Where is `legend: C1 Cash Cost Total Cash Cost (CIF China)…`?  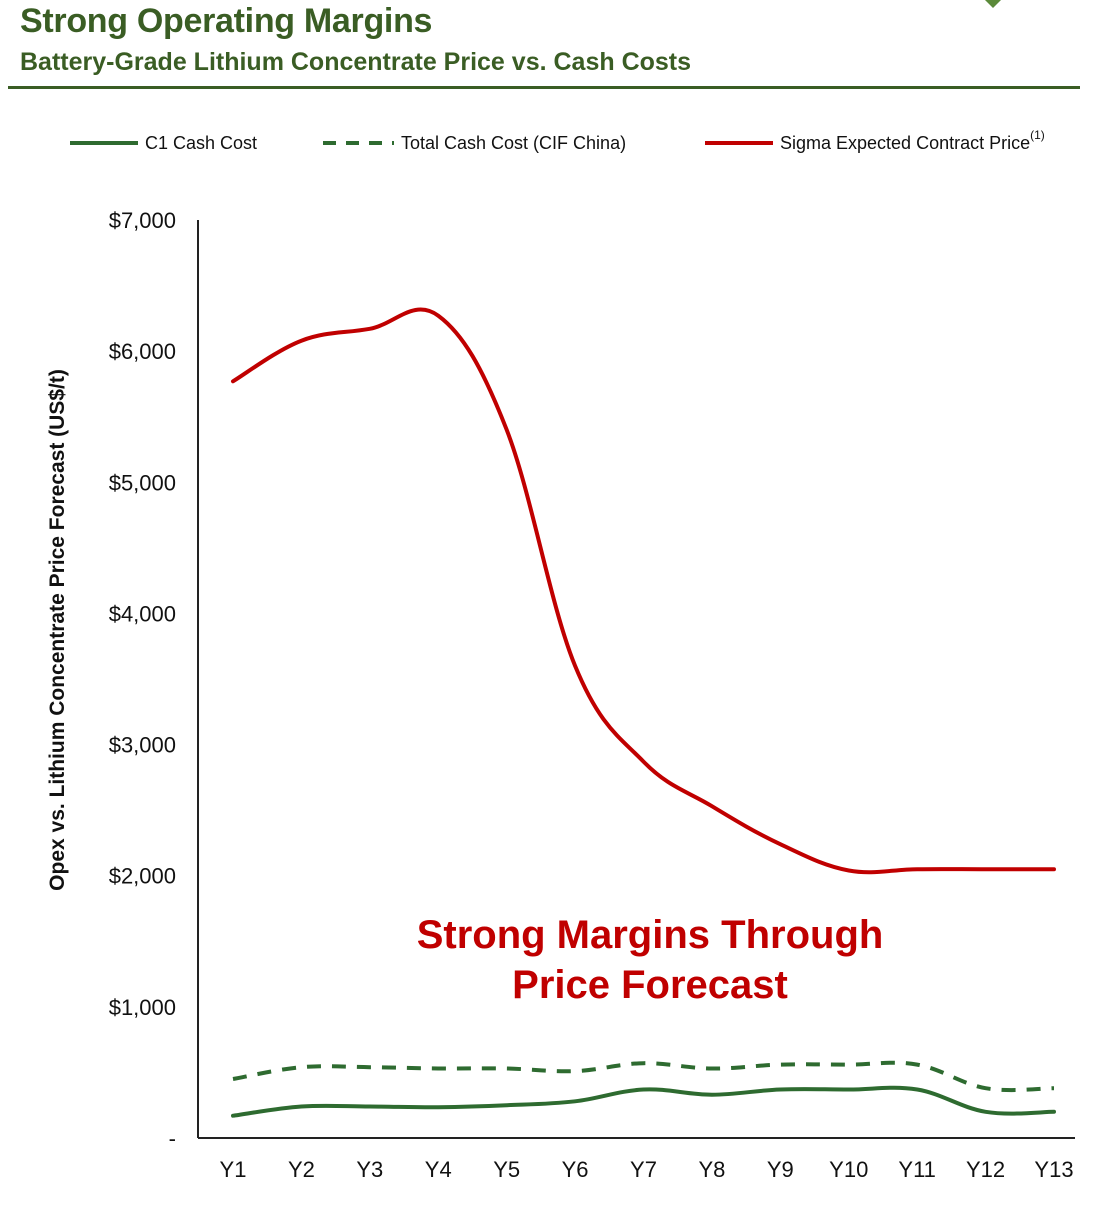
legend: C1 Cash Cost Total Cash Cost (CIF China)… is located at coordinates (557, 140).